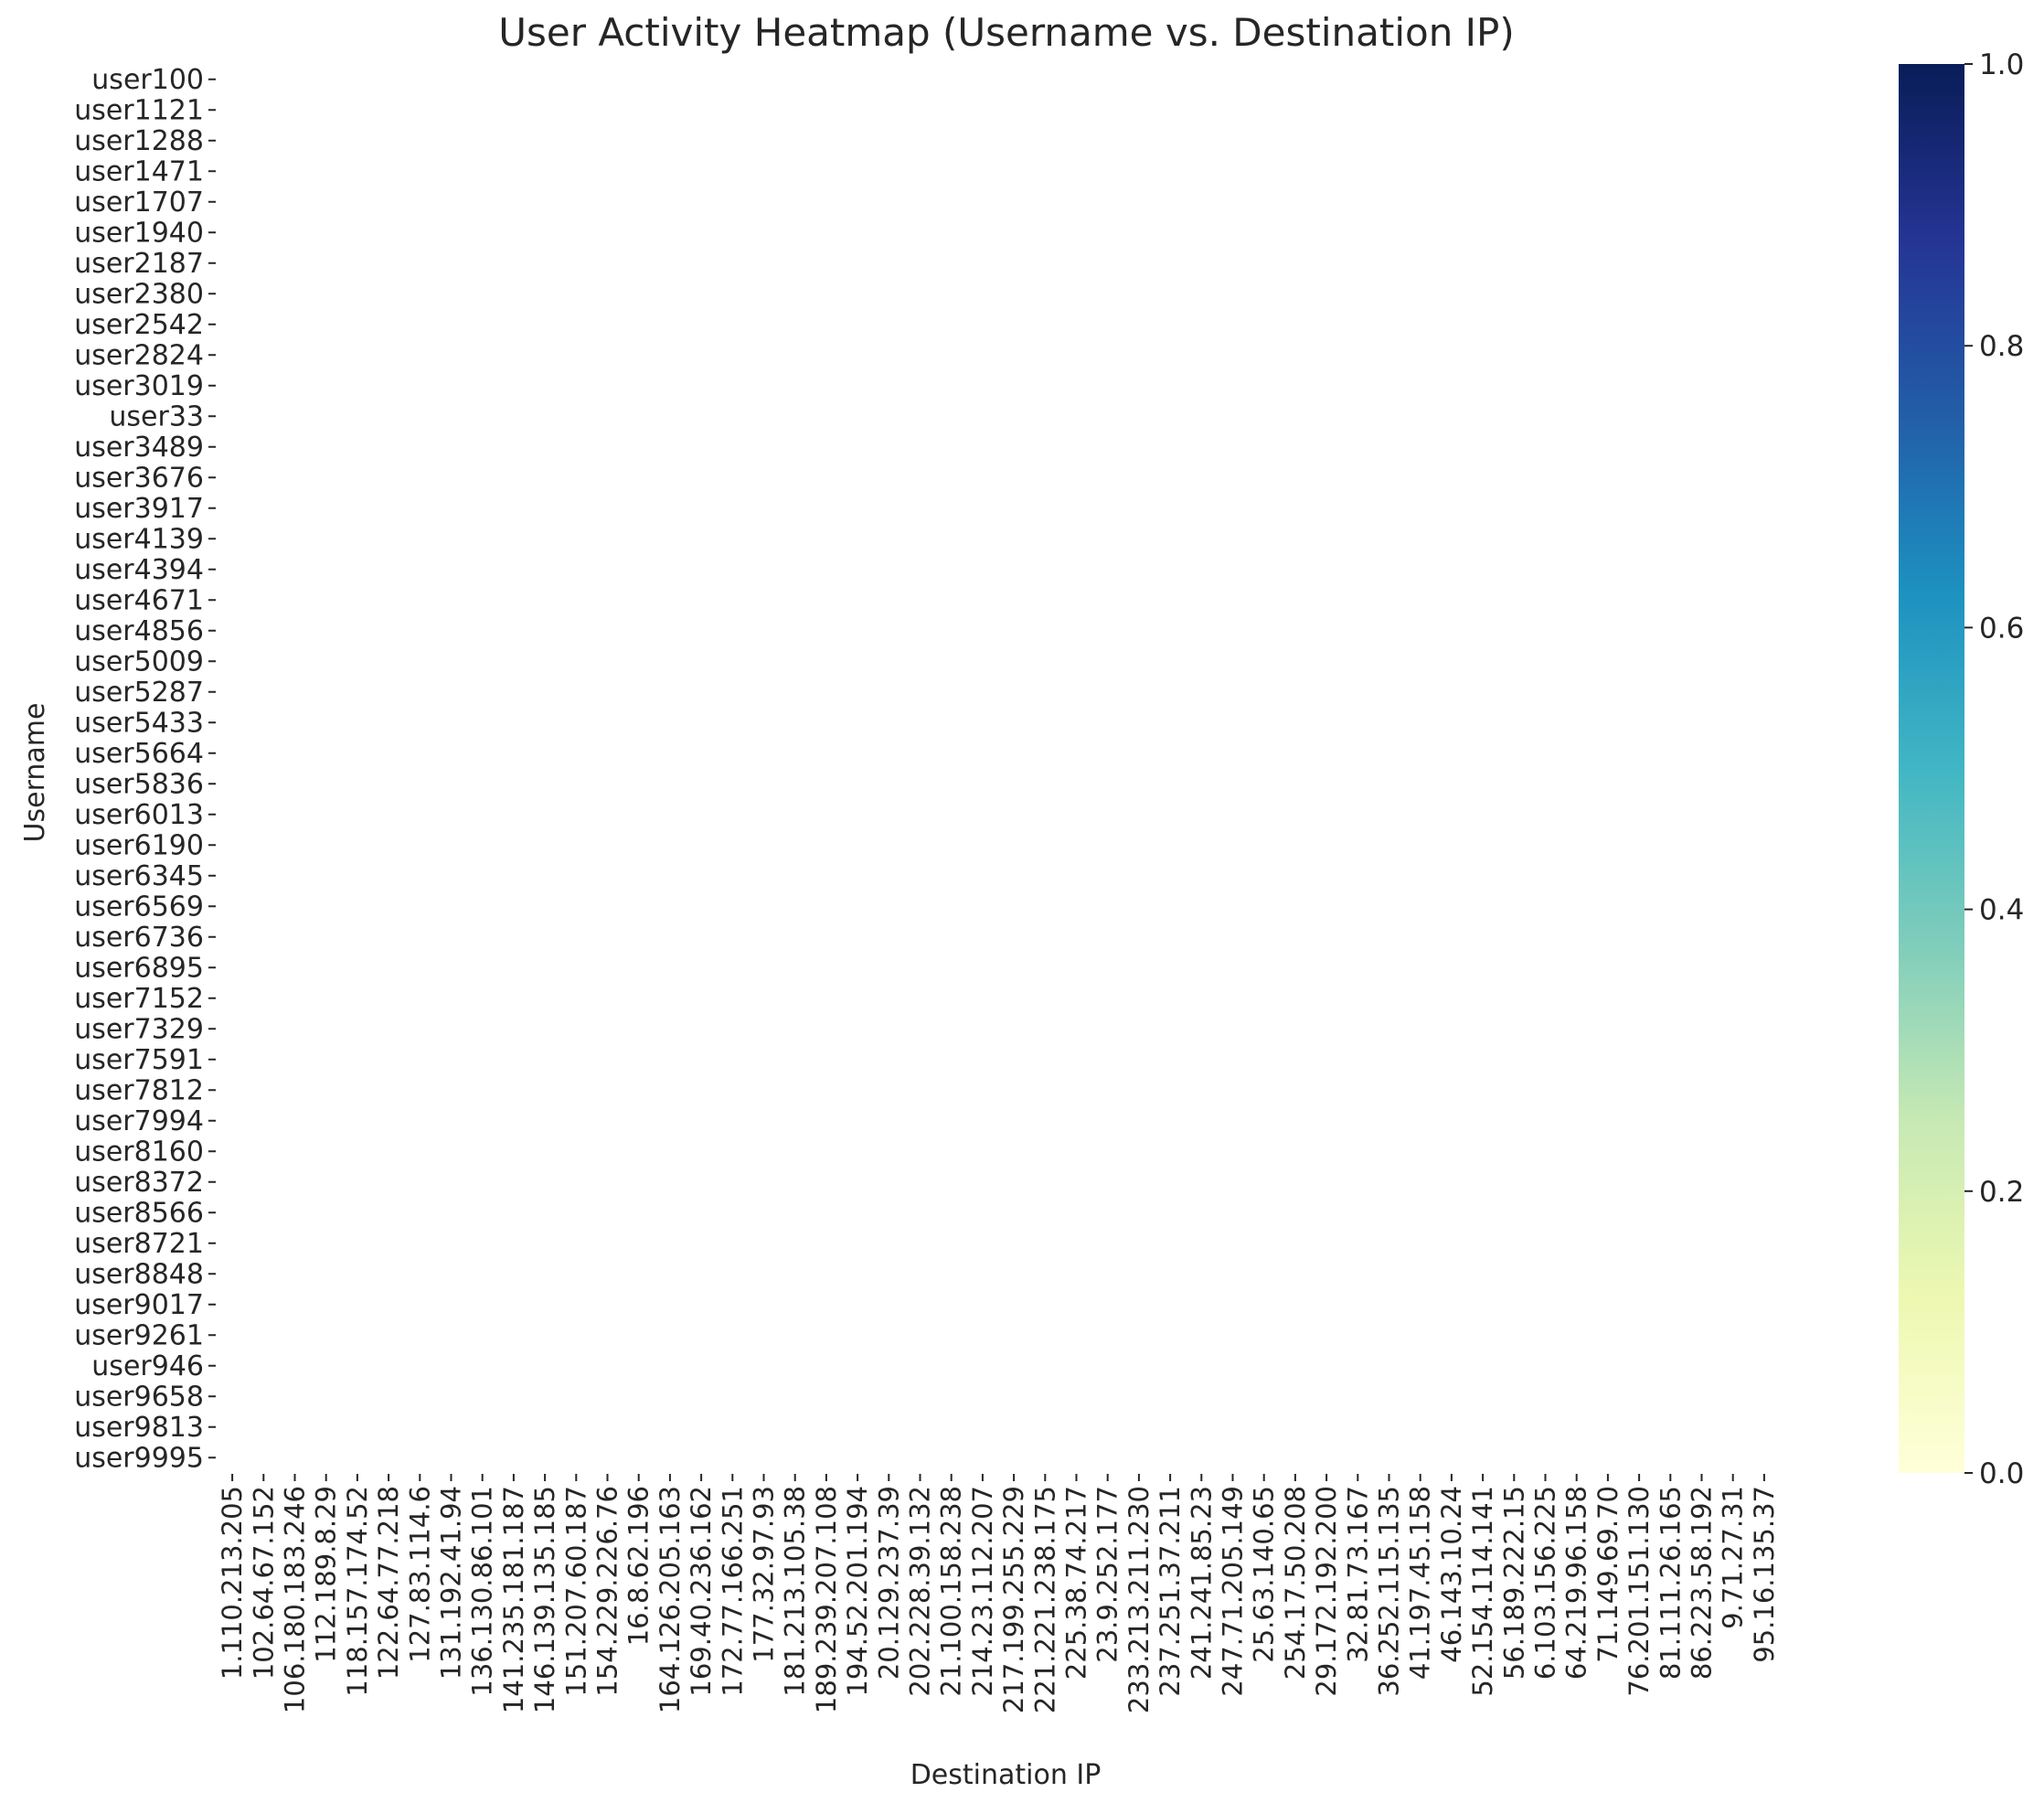 The width and height of the screenshot is (2044, 1803). Describe the element at coordinates (139, 1274) in the screenshot. I see `y-tick-label: user8848` at that location.